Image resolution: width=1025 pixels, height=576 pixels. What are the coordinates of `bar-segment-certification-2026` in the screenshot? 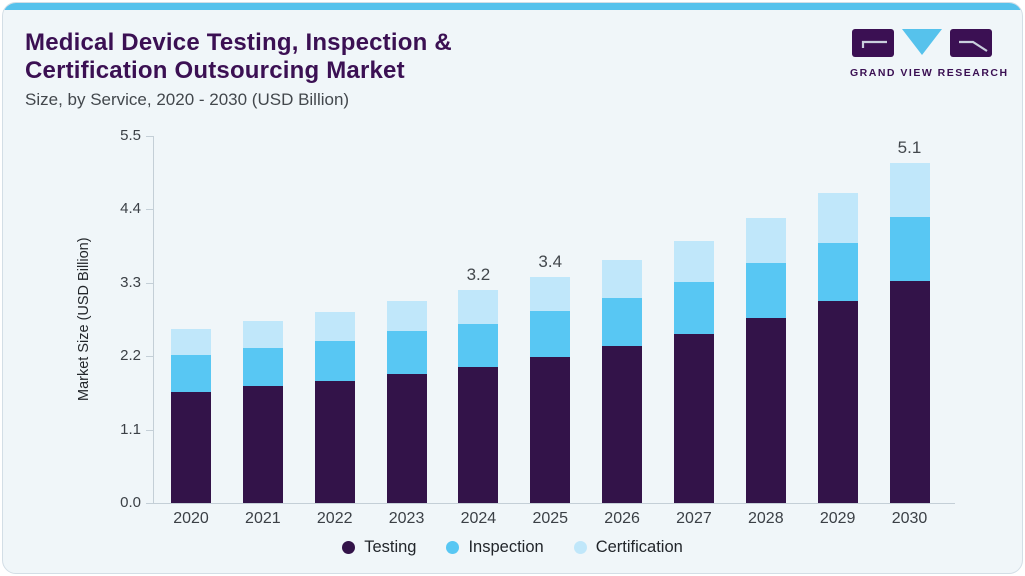 It's located at (622, 279).